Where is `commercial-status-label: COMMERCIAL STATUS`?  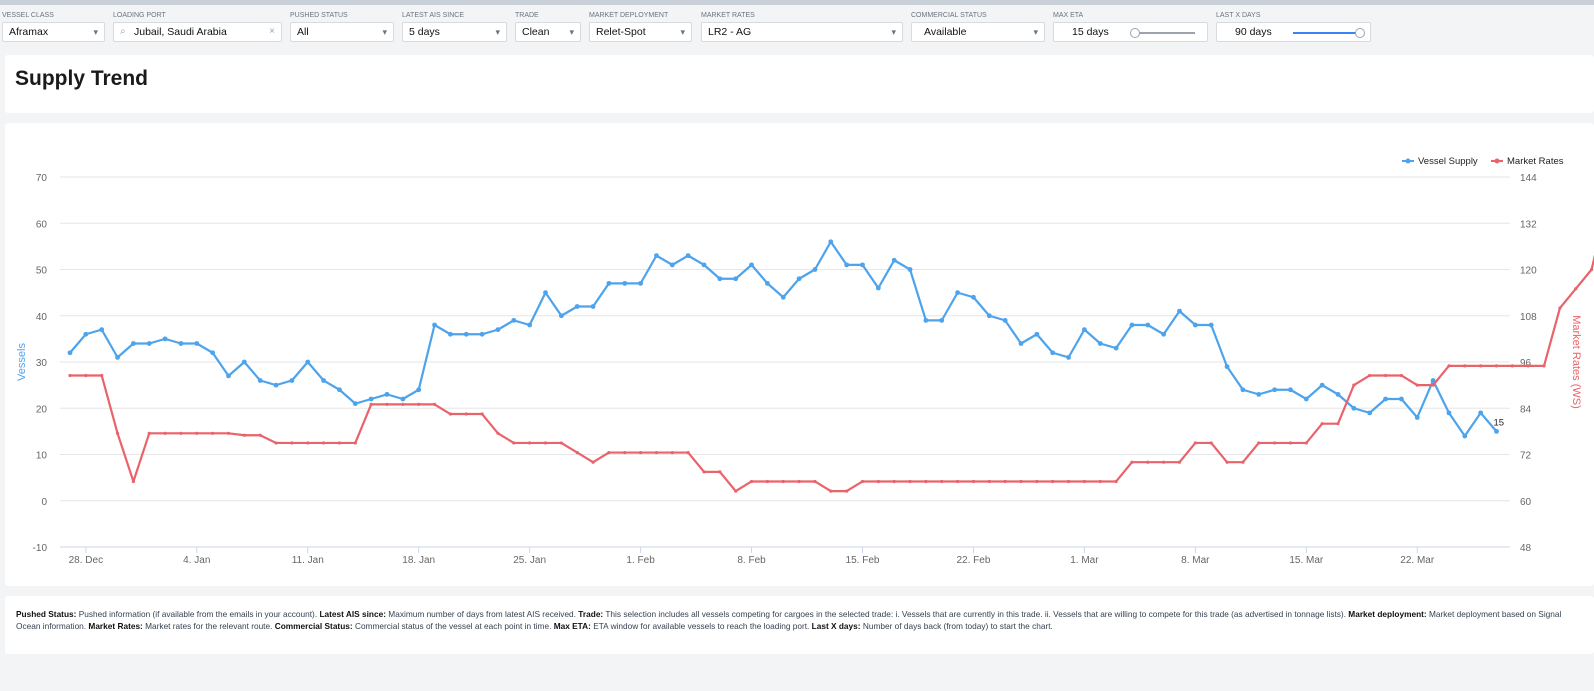 commercial-status-label: COMMERCIAL STATUS is located at coordinates (949, 15).